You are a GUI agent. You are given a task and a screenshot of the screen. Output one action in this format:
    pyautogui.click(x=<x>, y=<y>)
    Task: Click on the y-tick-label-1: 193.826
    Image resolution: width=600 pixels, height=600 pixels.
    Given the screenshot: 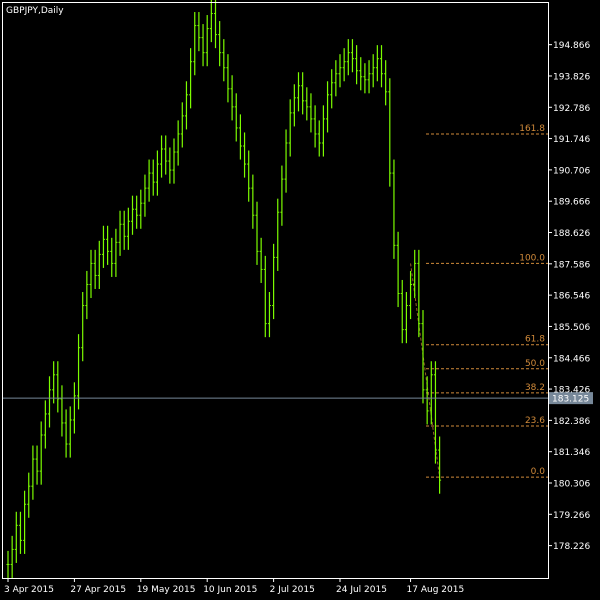 What is the action you would take?
    pyautogui.click(x=571, y=77)
    